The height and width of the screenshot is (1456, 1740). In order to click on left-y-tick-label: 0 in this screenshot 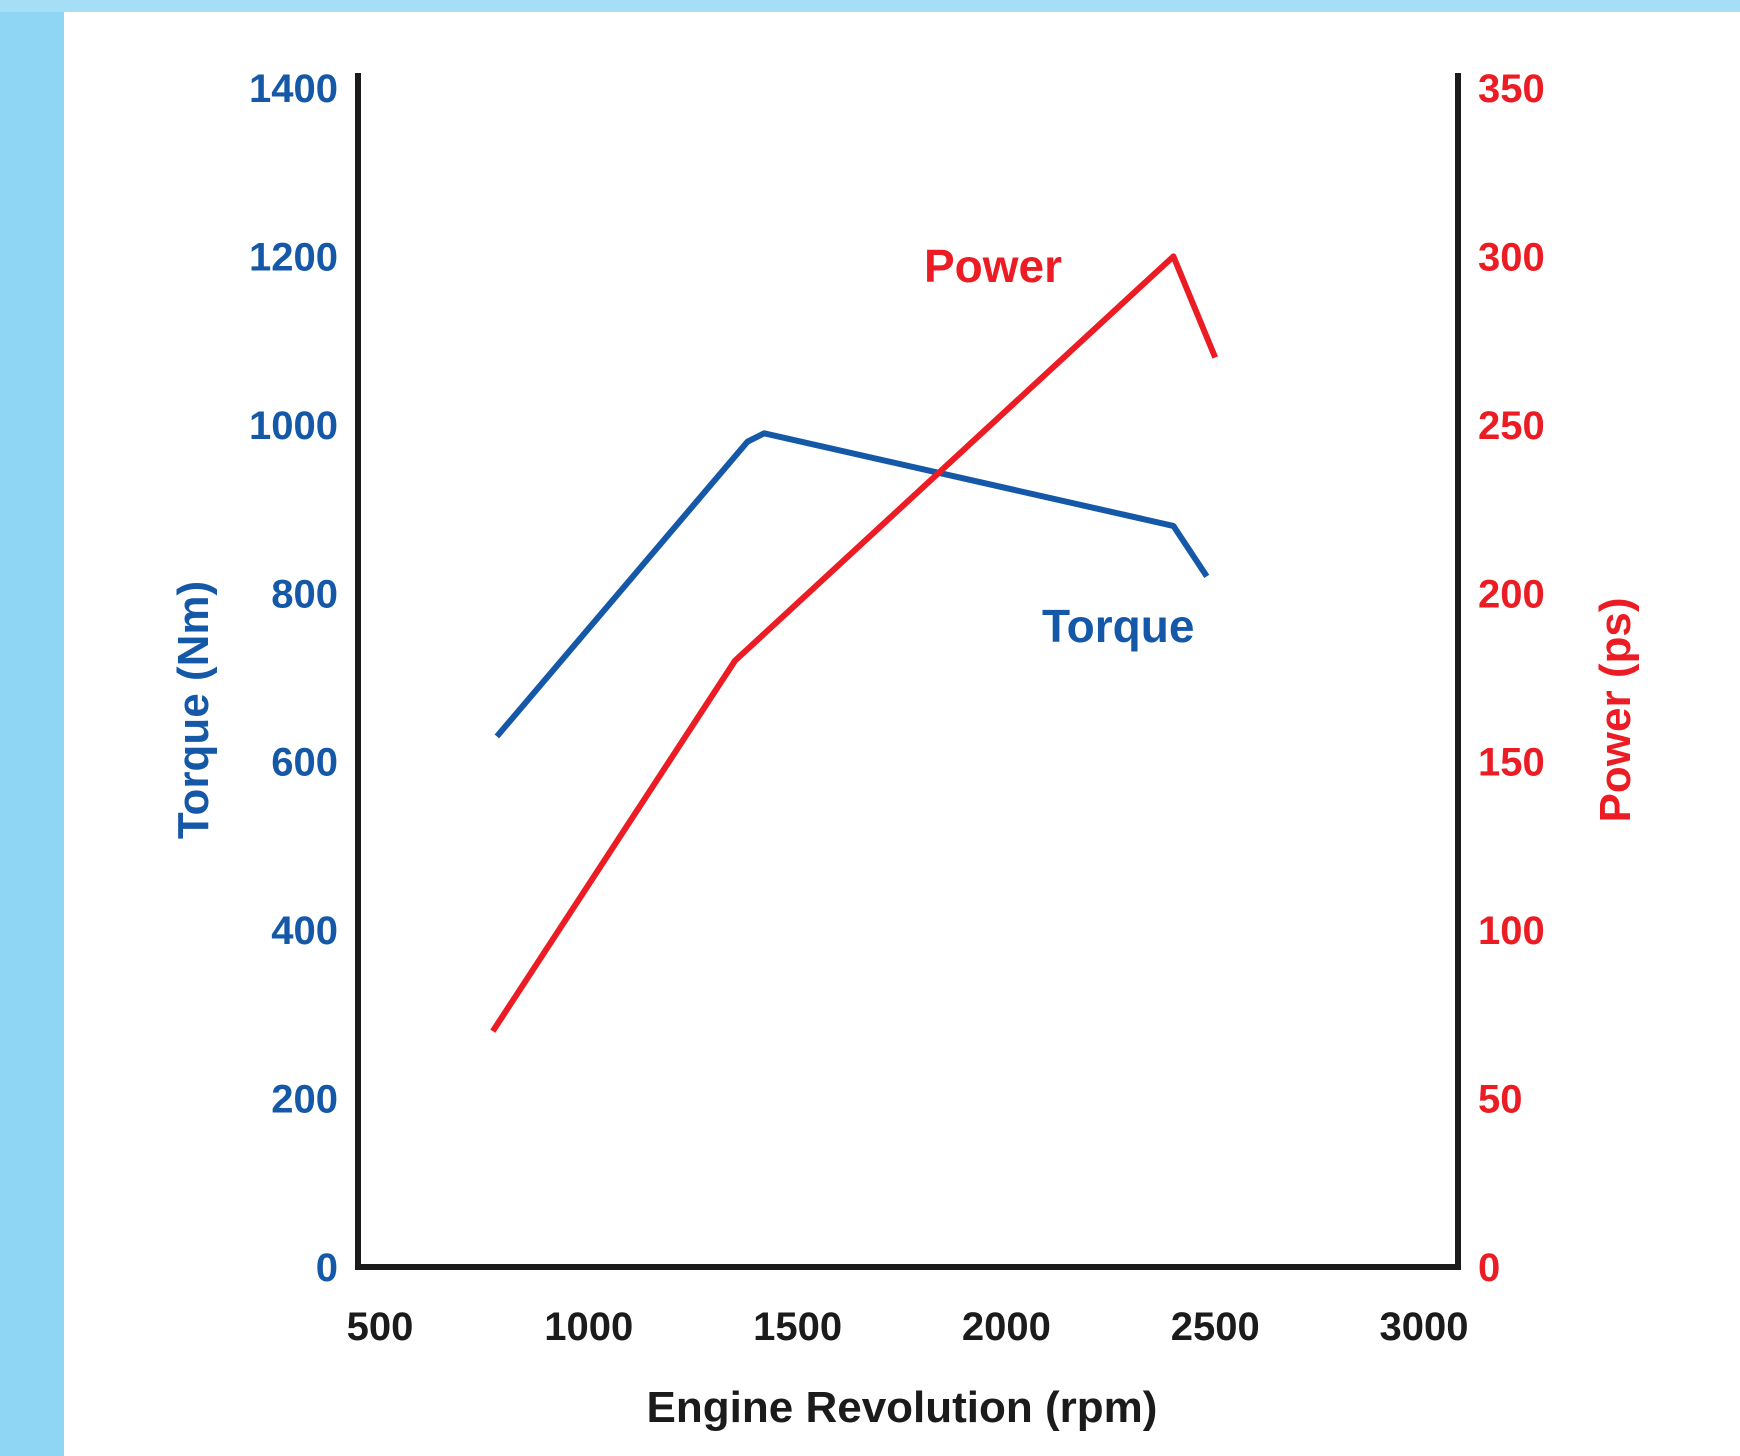, I will do `click(327, 1268)`.